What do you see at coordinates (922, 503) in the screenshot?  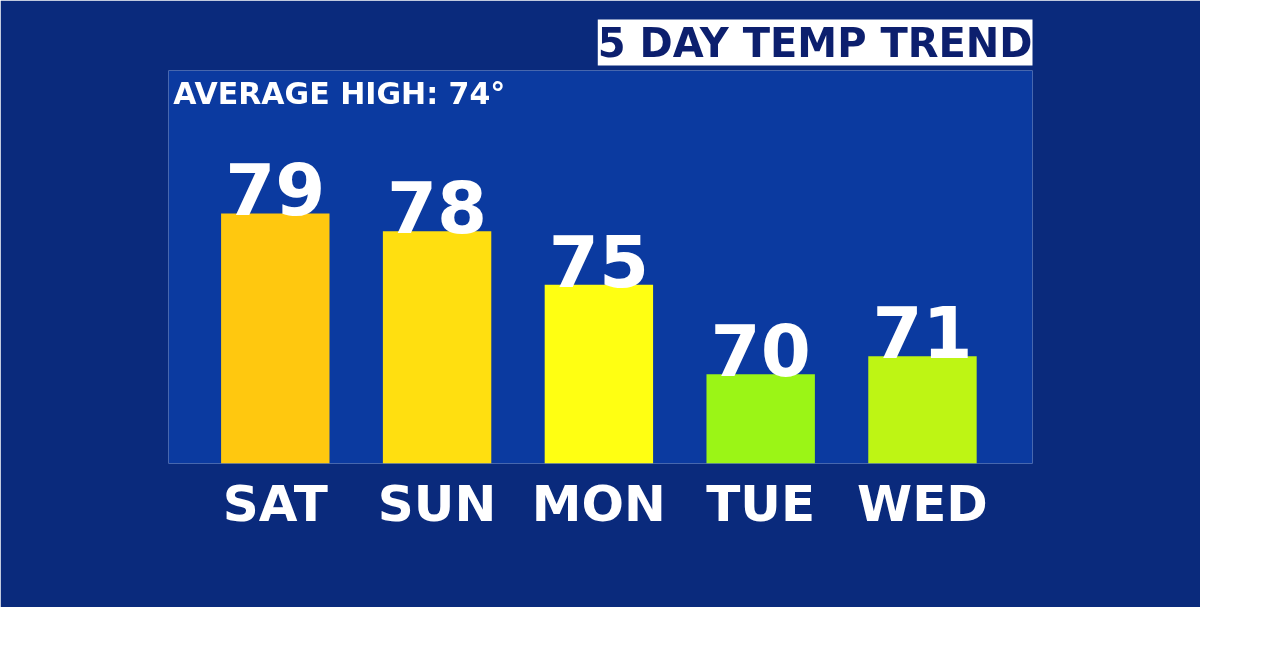 I see `x-tick-label: WED` at bounding box center [922, 503].